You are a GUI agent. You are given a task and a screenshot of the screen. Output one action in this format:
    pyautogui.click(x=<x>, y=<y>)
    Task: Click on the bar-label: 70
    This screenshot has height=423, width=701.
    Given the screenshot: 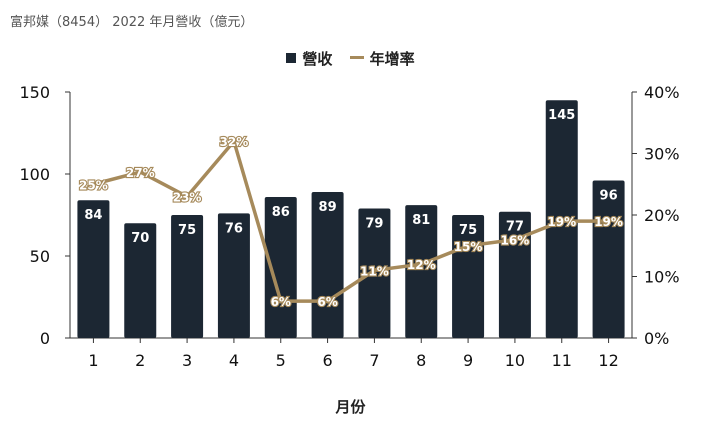 What is the action you would take?
    pyautogui.click(x=140, y=238)
    